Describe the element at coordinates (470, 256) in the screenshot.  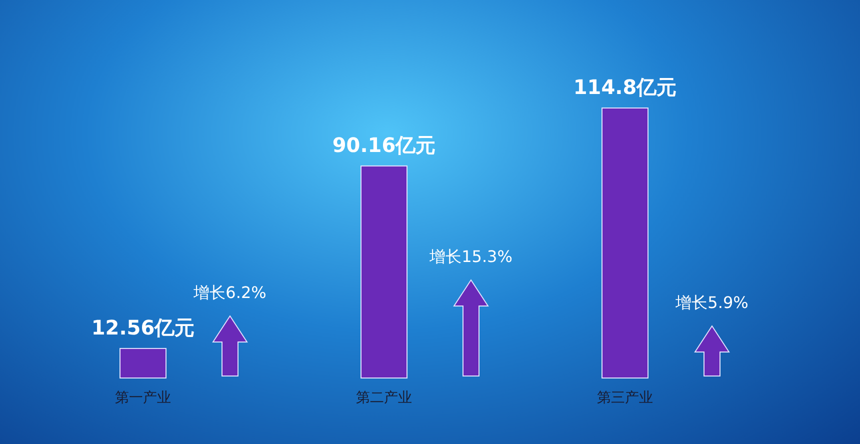
I see `annotation: 增长15.3%` at that location.